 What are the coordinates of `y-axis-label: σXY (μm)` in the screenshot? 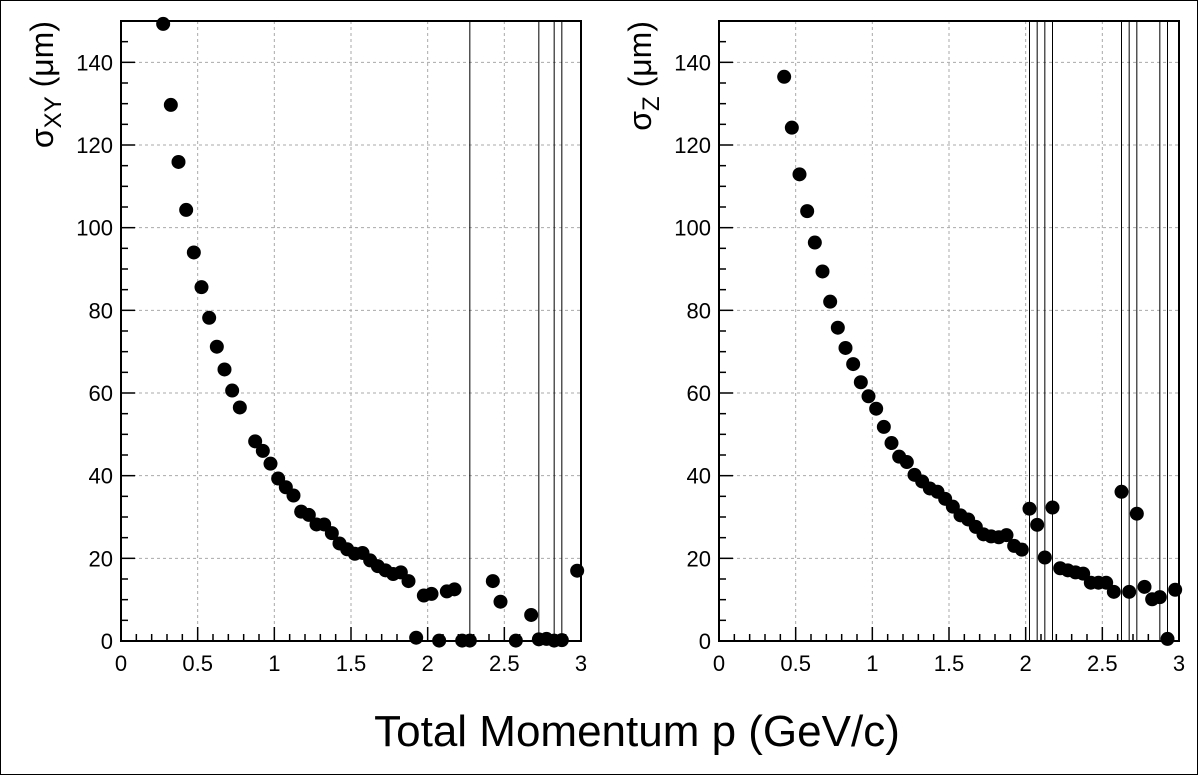 It's located at (45, 84).